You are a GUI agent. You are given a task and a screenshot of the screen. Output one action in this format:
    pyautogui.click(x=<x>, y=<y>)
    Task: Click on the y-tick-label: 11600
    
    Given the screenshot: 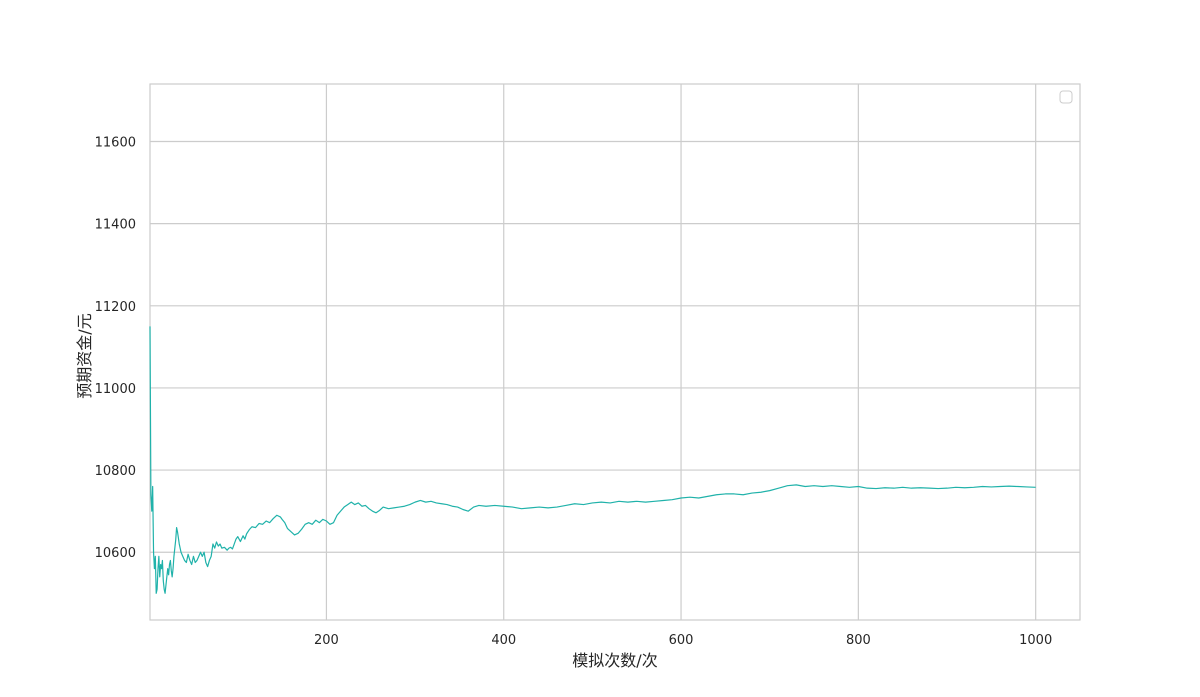 What is the action you would take?
    pyautogui.click(x=115, y=143)
    